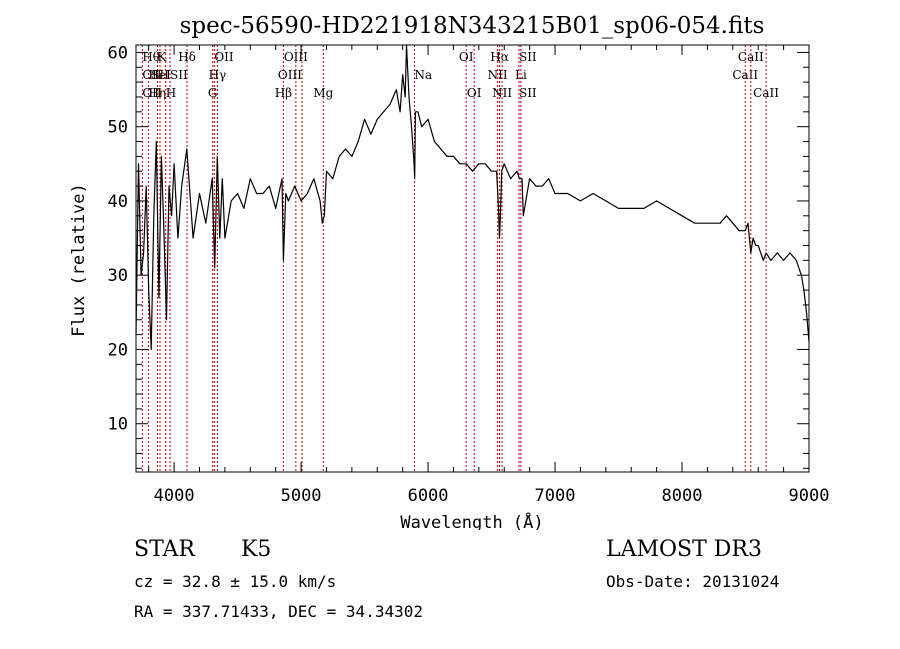  I want to click on spectral-line-label: K, so click(162, 57).